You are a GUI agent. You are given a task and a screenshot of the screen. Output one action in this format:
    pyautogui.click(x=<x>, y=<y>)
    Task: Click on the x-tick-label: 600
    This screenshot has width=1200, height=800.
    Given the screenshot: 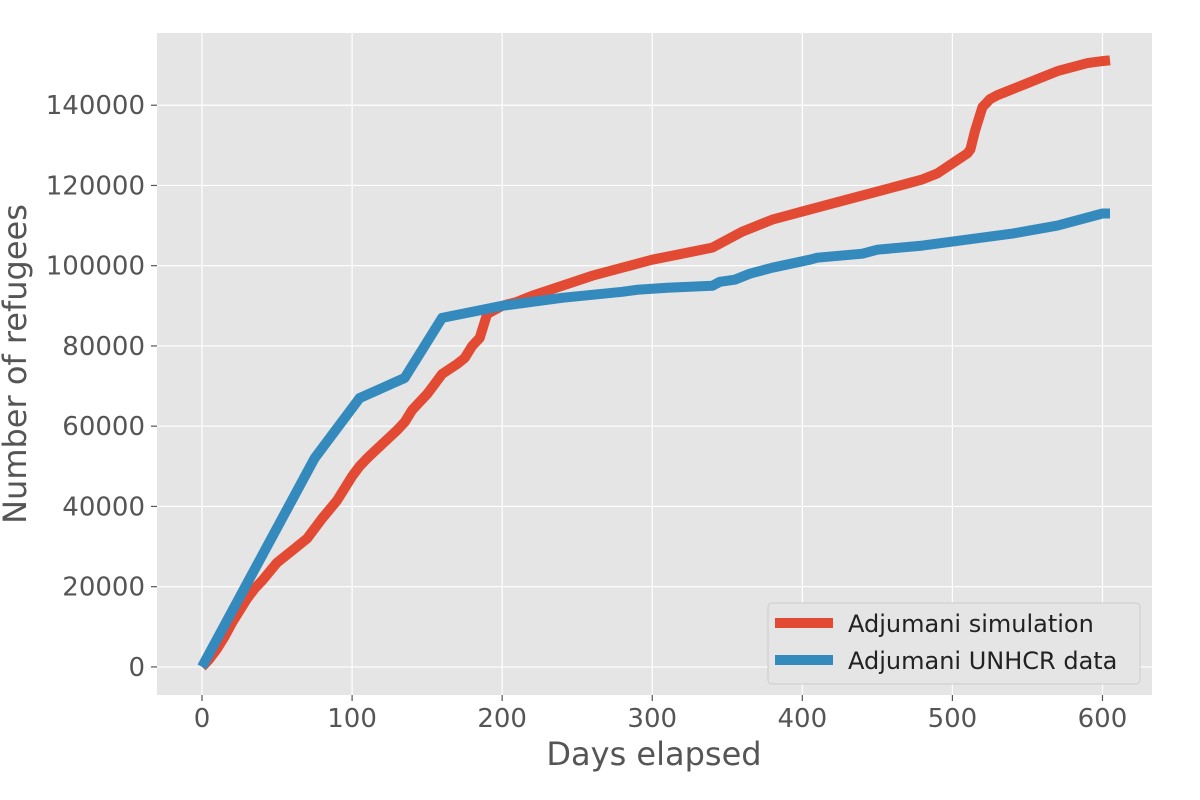 What is the action you would take?
    pyautogui.click(x=1103, y=719)
    